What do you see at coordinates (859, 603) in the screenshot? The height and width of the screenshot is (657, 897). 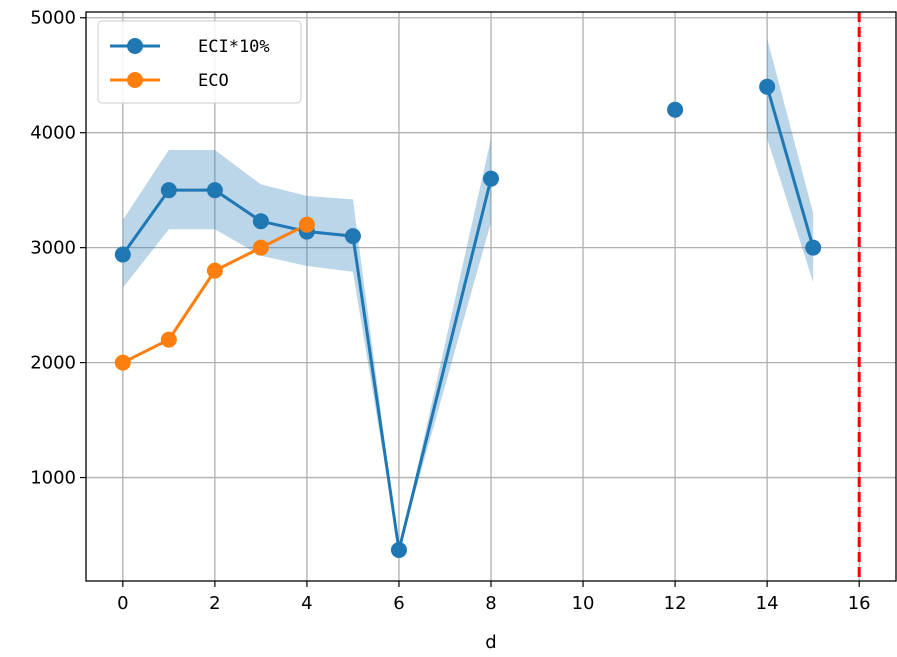 I see `x-tick-label: 16` at bounding box center [859, 603].